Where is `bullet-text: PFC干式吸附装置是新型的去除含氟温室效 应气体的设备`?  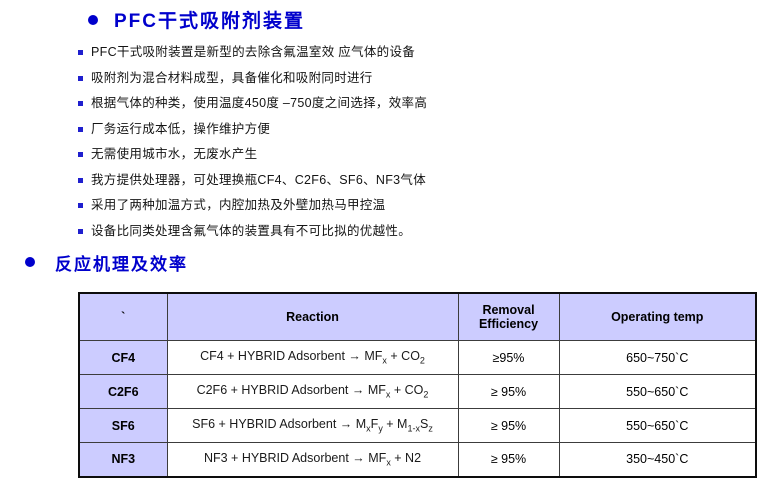 bullet-text: PFC干式吸附装置是新型的去除含氟温室效 应气体的设备 is located at coordinates (253, 52).